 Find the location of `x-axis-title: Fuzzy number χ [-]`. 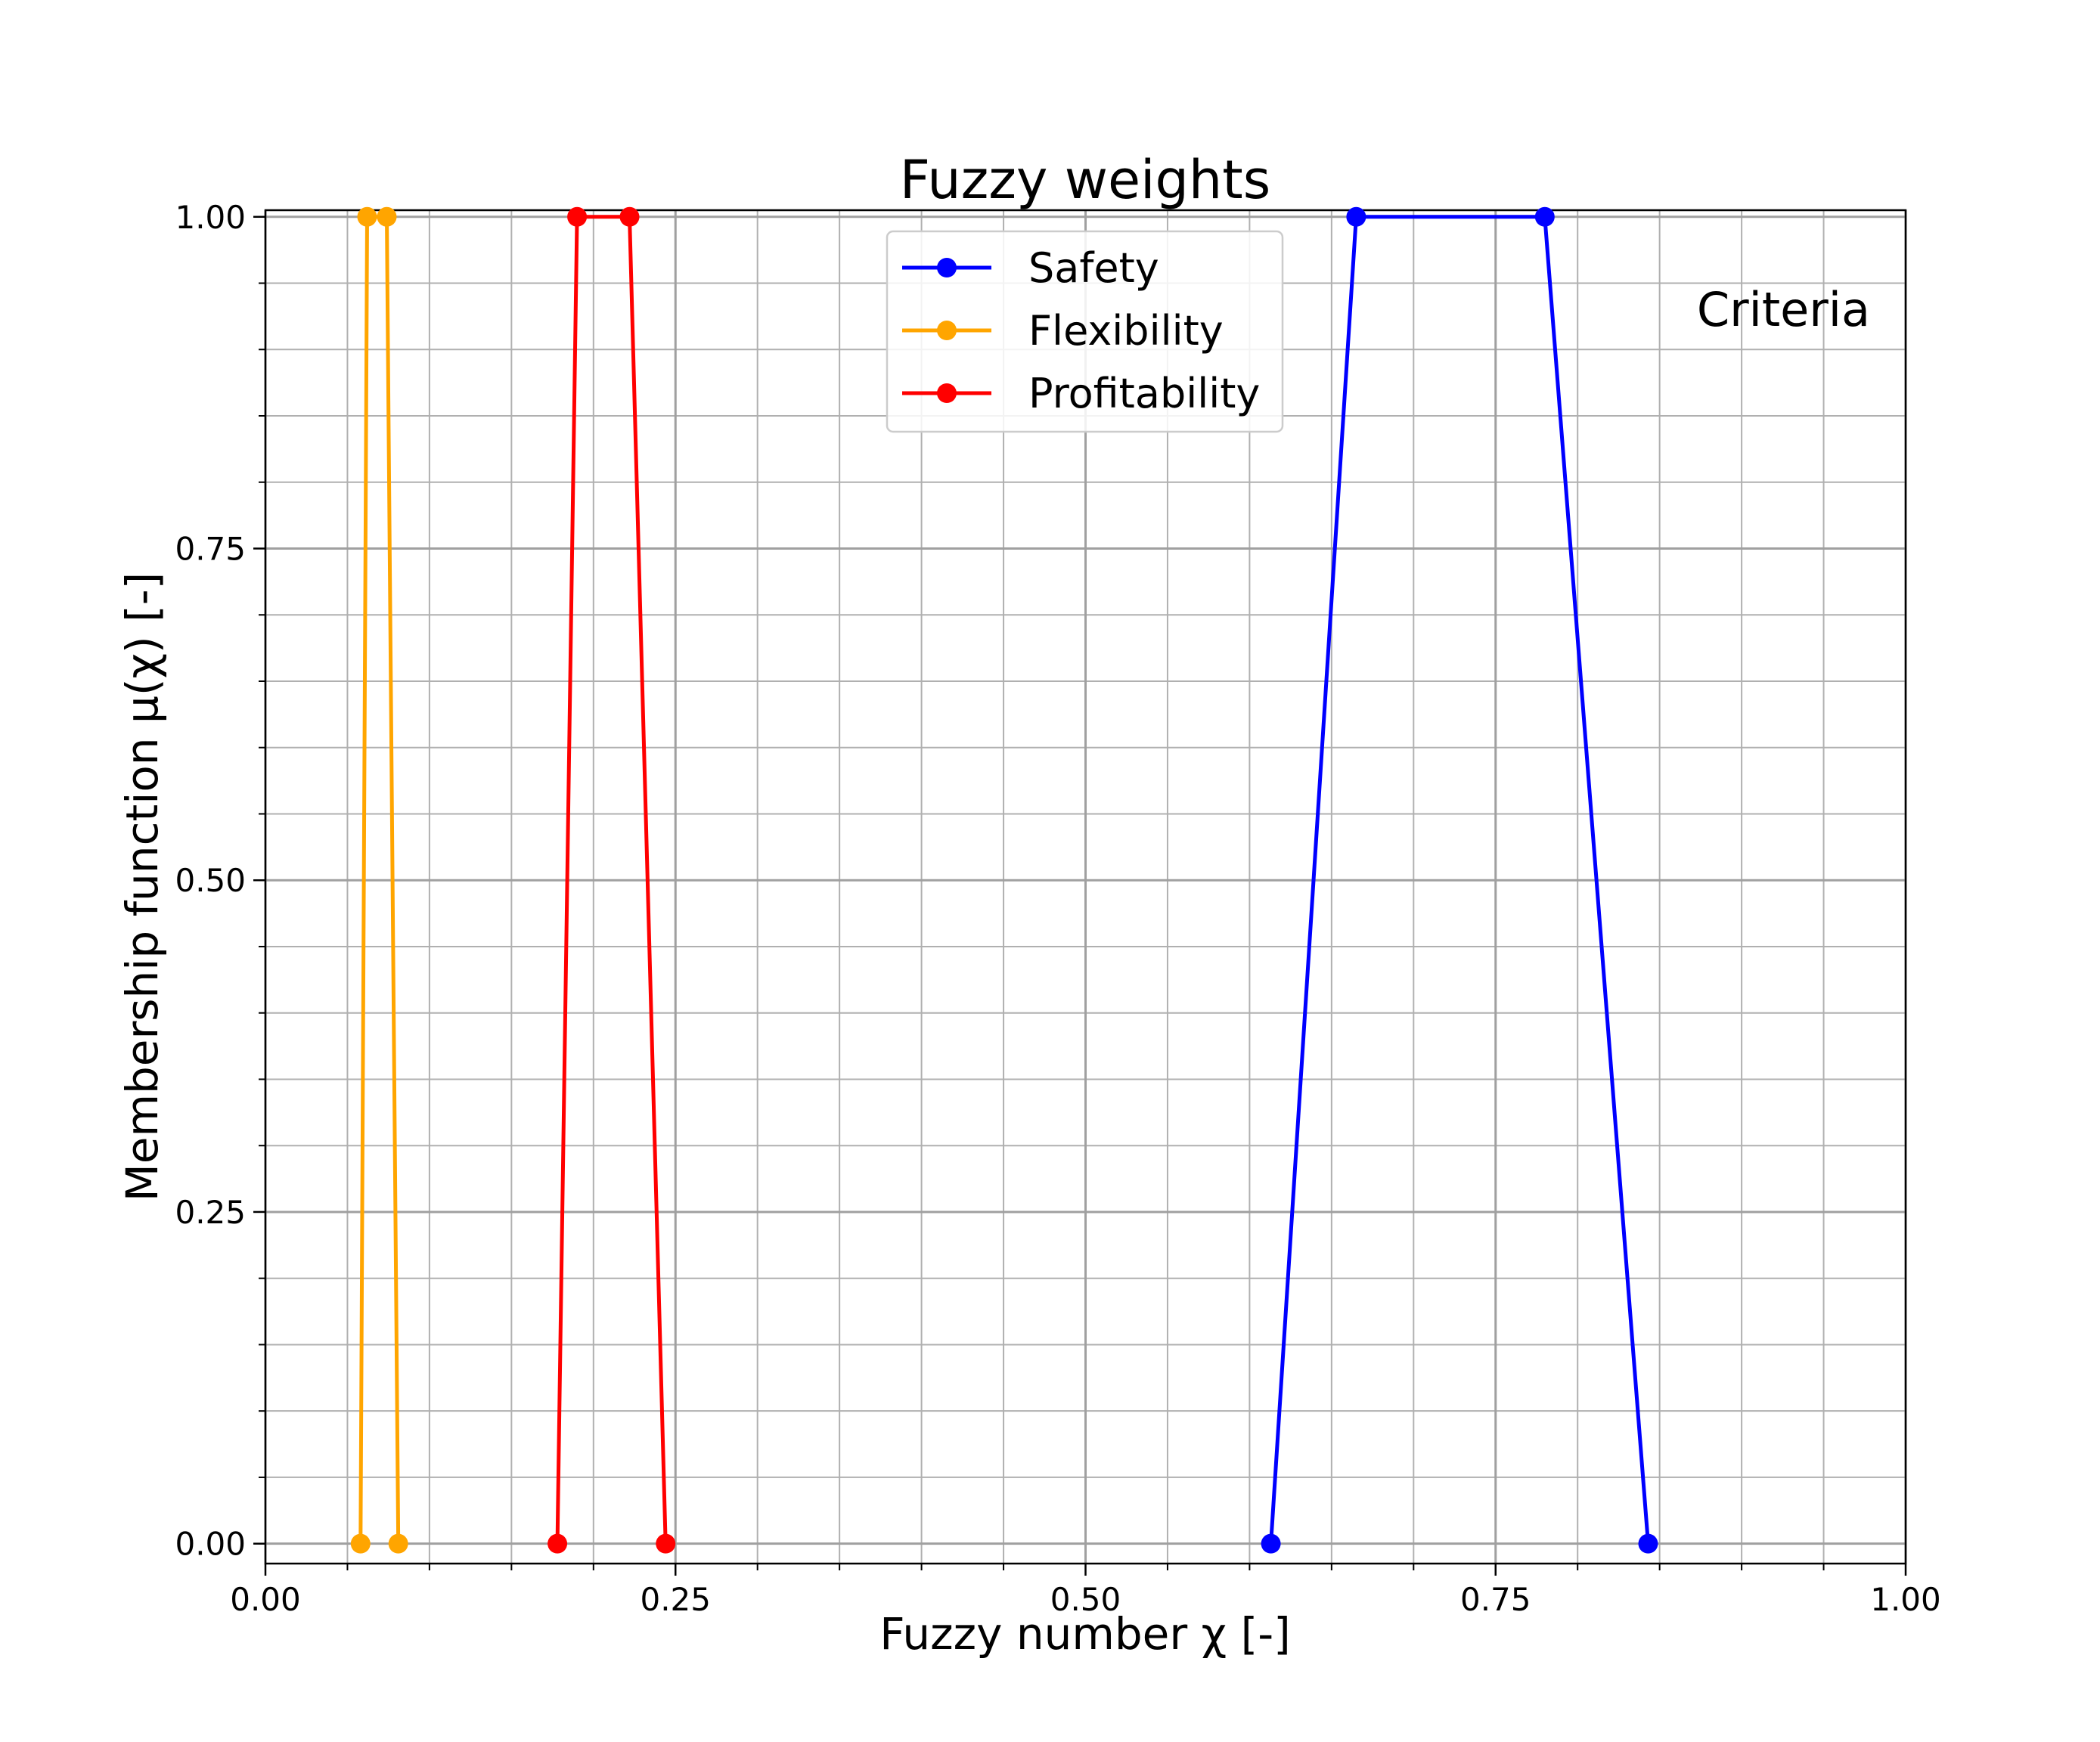

x-axis-title: Fuzzy number χ [-] is located at coordinates (1085, 1634).